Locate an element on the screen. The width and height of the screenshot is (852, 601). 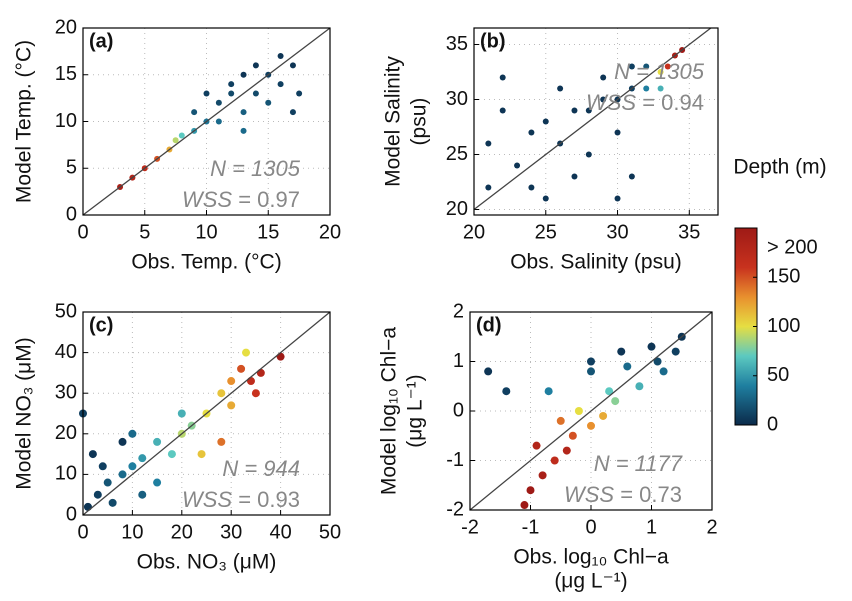
x-tick-label: 2 is located at coordinates (711, 527).